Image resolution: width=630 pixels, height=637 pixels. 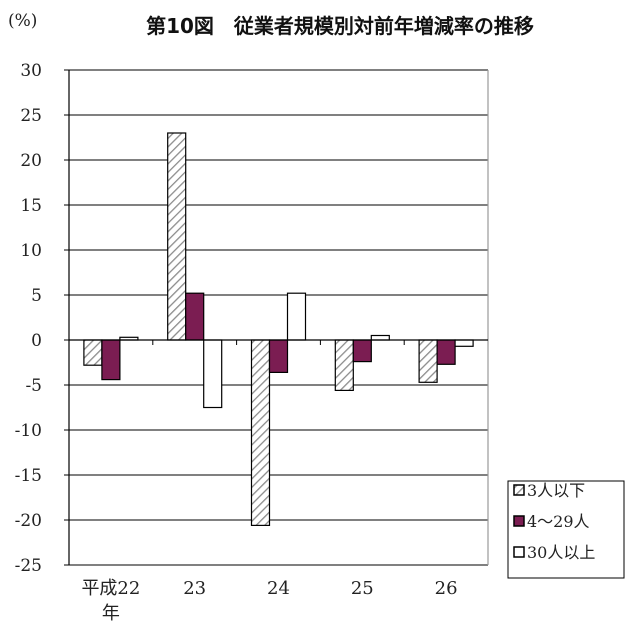 What do you see at coordinates (33, 386) in the screenshot?
I see `y-tick-label: -5` at bounding box center [33, 386].